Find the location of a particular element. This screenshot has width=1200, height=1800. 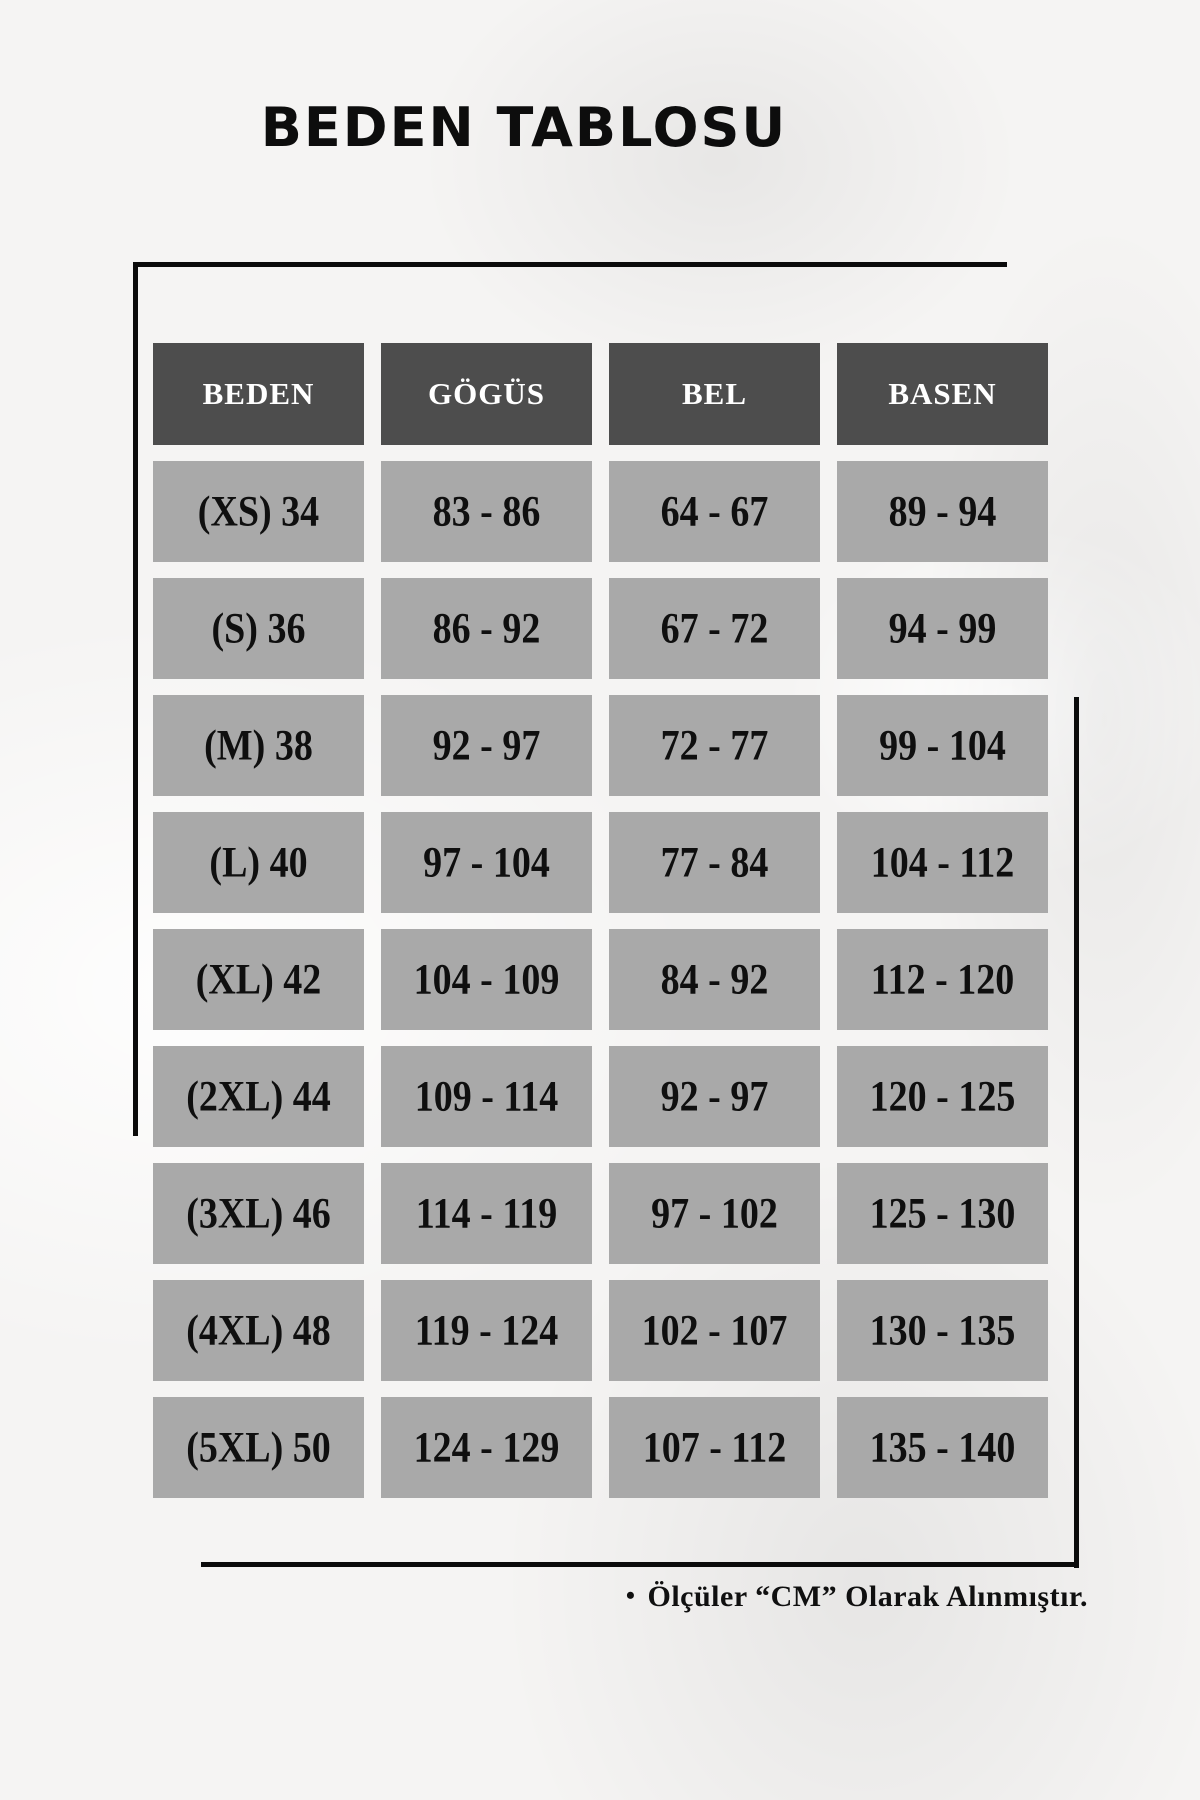

cell-text: 72 - 77 is located at coordinates (714, 745).